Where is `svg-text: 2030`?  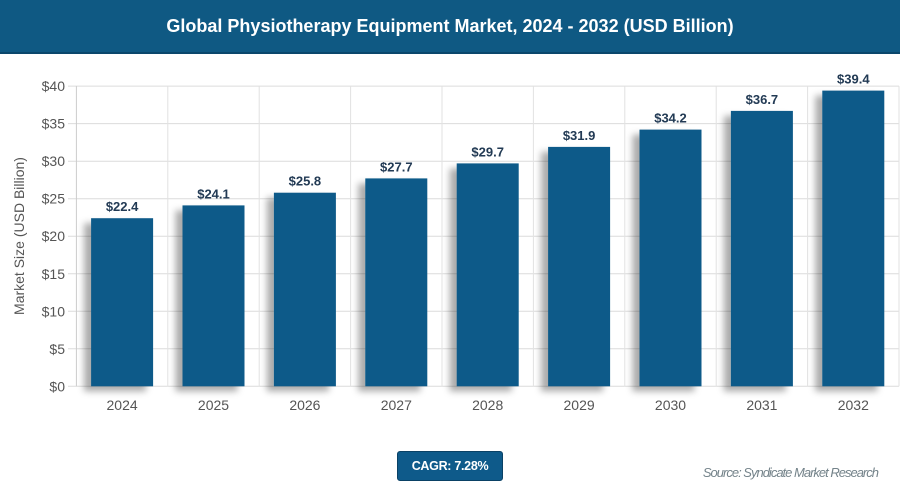
svg-text: 2030 is located at coordinates (670, 405).